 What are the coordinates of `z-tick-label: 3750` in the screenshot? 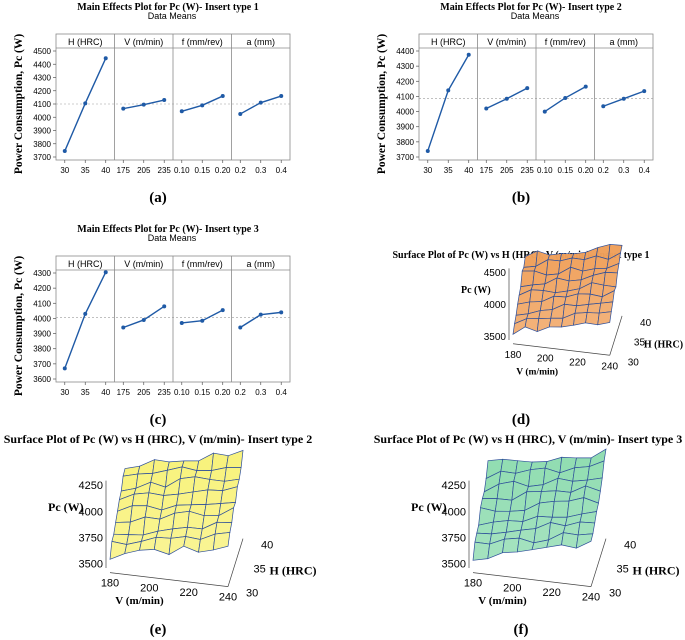 It's located at (91, 538).